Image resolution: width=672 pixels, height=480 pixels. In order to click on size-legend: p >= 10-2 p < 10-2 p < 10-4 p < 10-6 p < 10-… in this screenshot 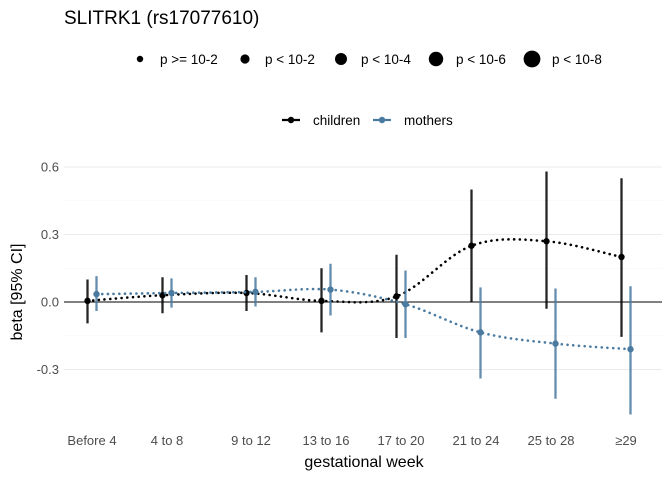, I will do `click(369, 59)`.